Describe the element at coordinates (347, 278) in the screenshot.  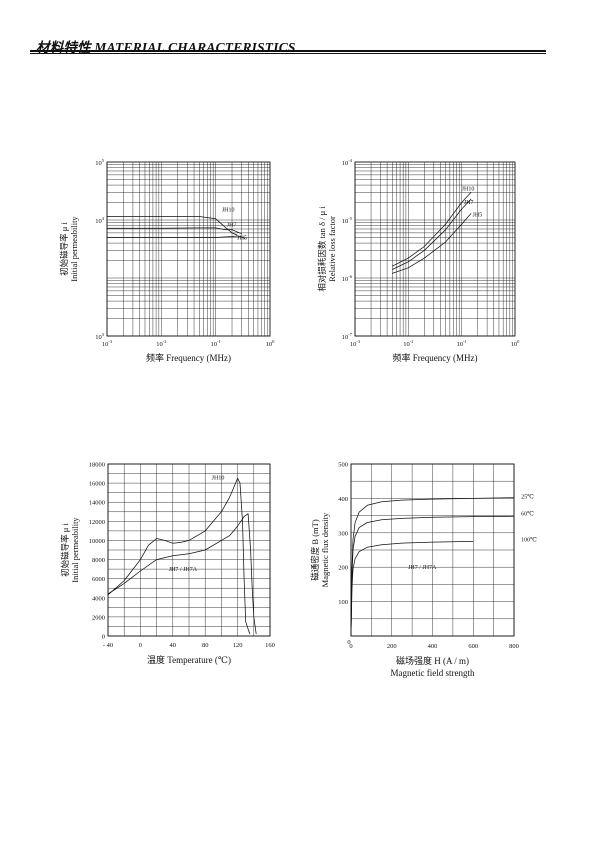
I see `y-tick-label: 10⁻⁶` at that location.